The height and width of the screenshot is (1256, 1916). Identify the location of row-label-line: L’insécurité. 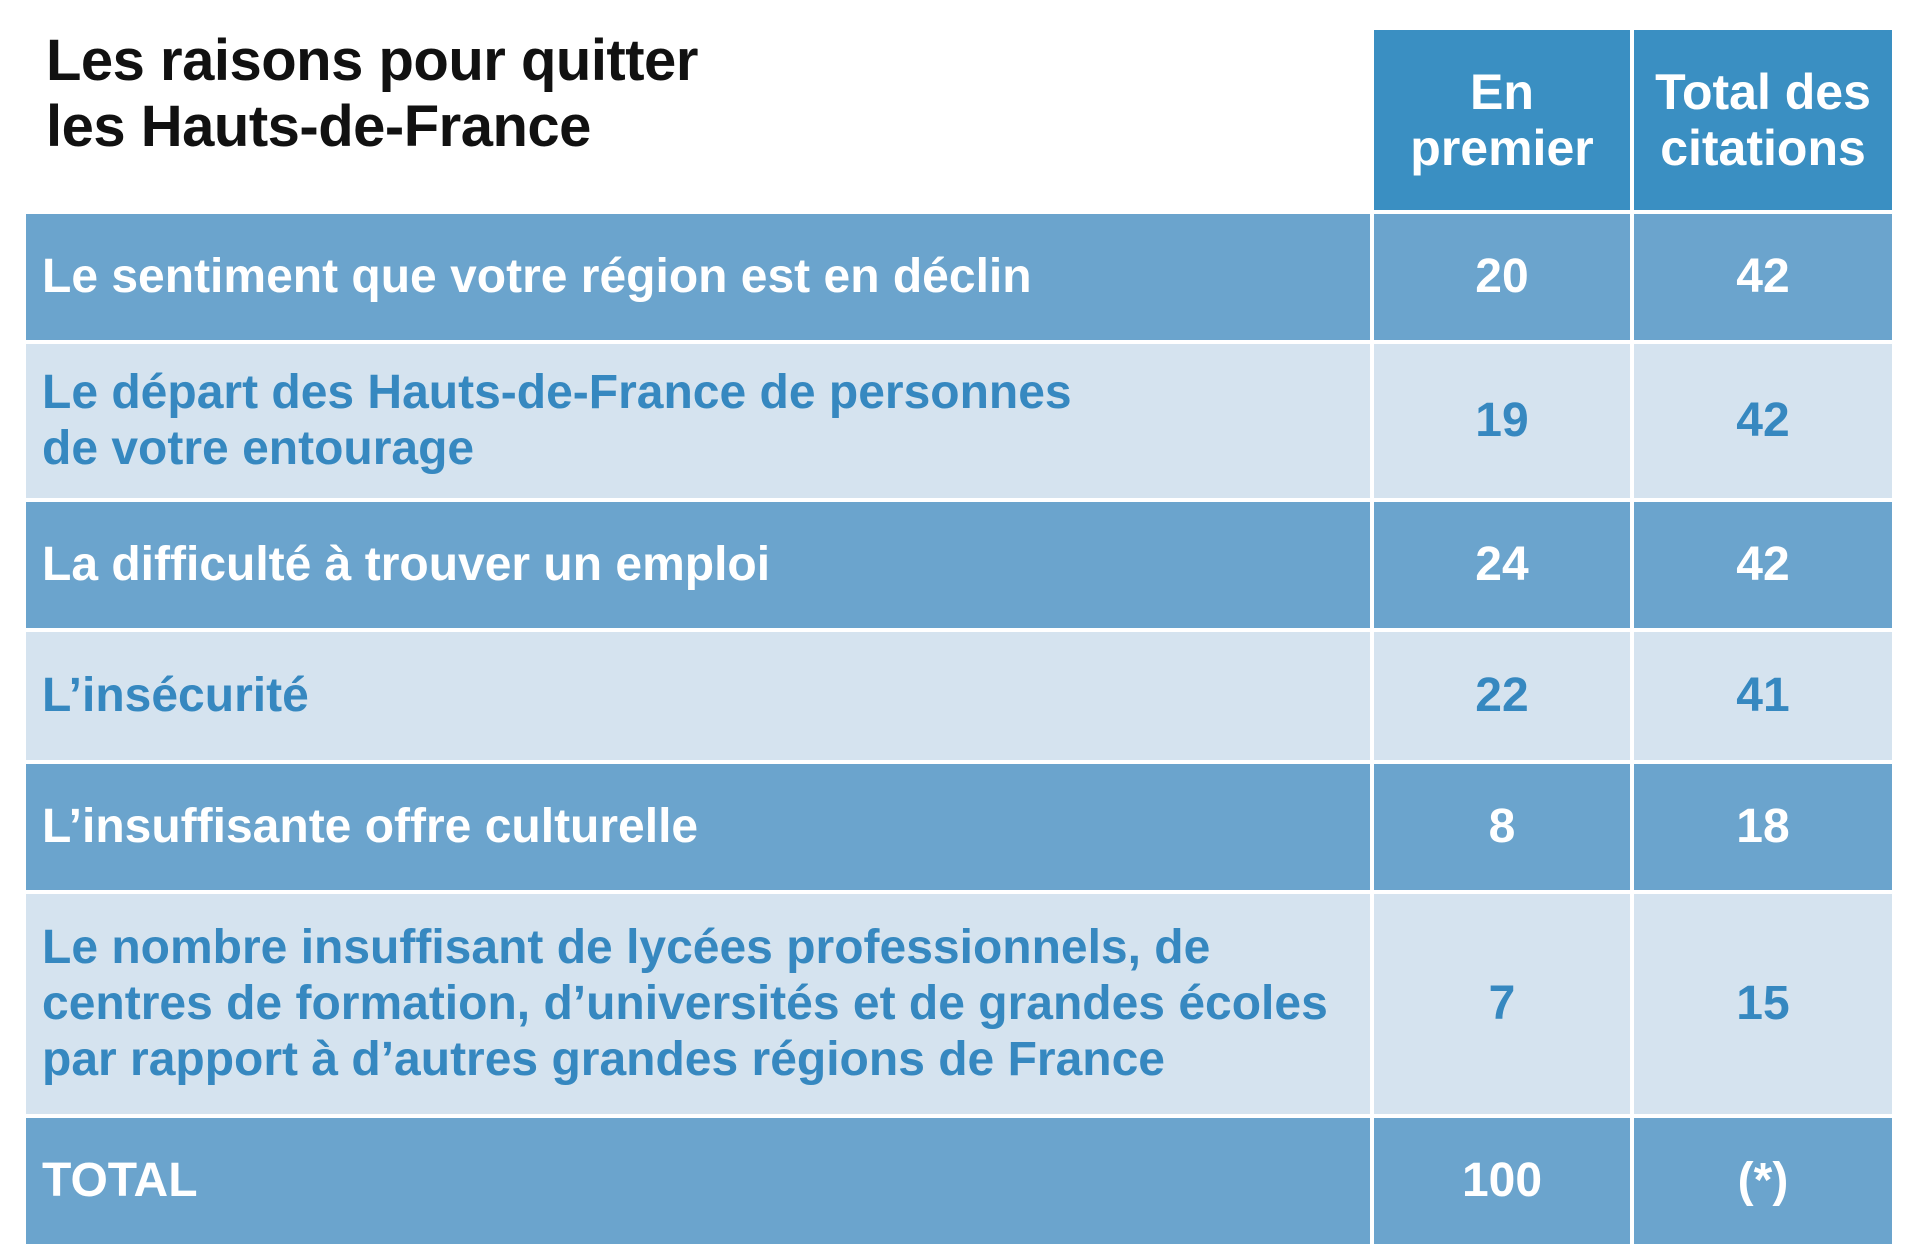
(175, 695).